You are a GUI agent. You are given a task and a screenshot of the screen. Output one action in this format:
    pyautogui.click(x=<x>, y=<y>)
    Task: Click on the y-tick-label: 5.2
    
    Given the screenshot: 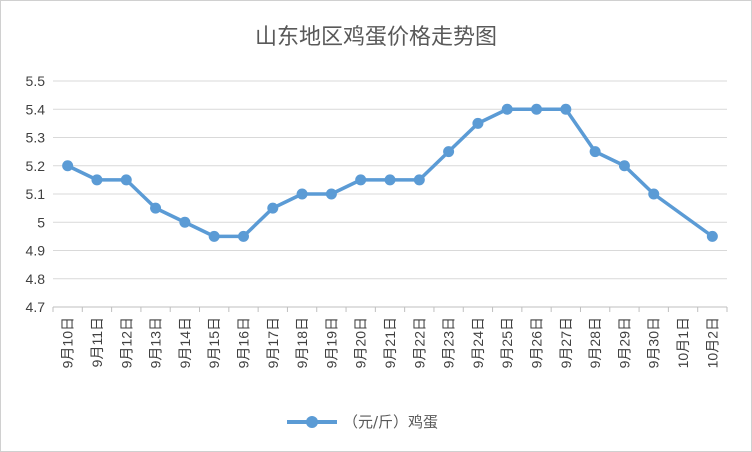 What is the action you would take?
    pyautogui.click(x=36, y=166)
    